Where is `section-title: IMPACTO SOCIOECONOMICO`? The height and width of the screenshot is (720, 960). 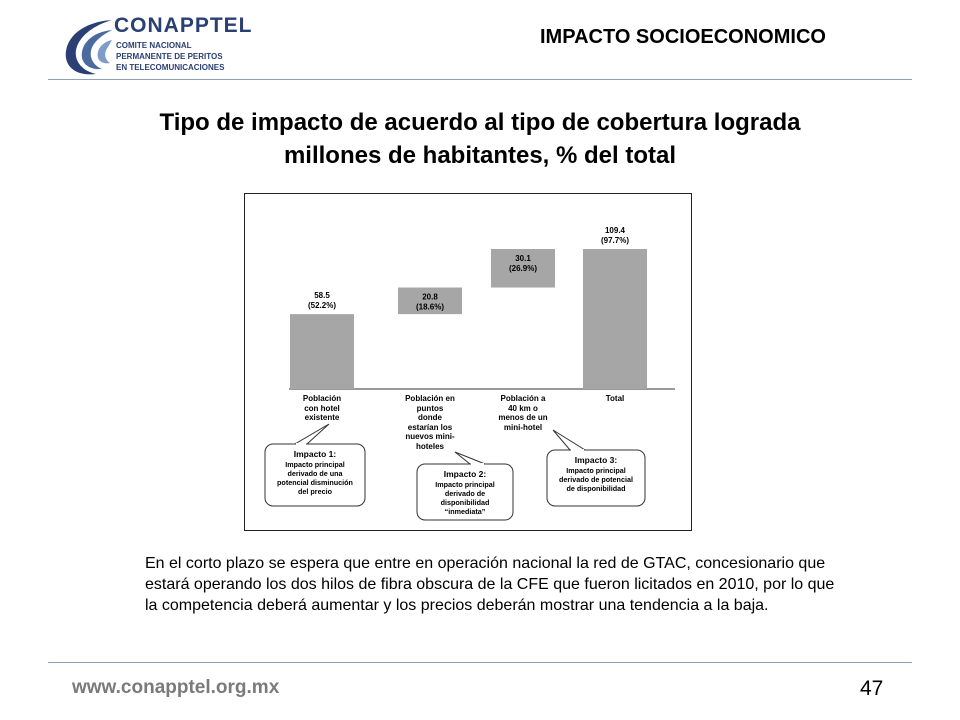 section-title: IMPACTO SOCIOECONOMICO is located at coordinates (683, 37).